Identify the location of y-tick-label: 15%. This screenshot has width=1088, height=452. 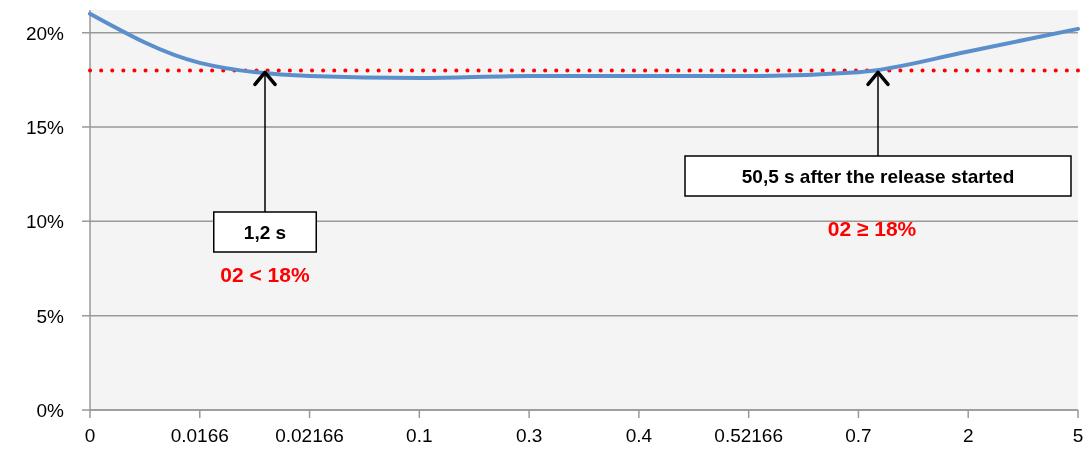
(45, 127).